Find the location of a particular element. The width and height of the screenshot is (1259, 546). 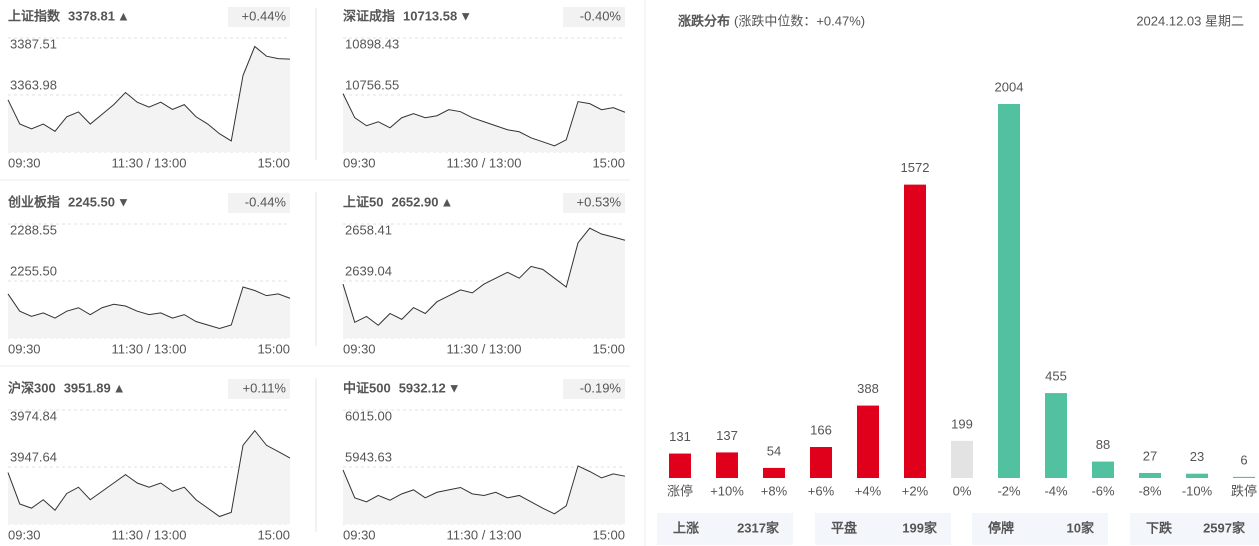

date: 2024.12.03 星期二 is located at coordinates (1190, 20).